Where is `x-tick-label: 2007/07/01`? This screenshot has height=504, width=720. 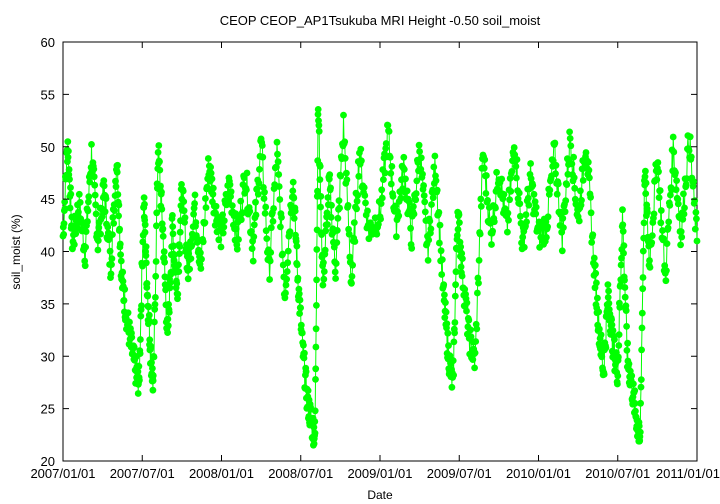 x-tick-label: 2007/07/01 is located at coordinates (142, 473).